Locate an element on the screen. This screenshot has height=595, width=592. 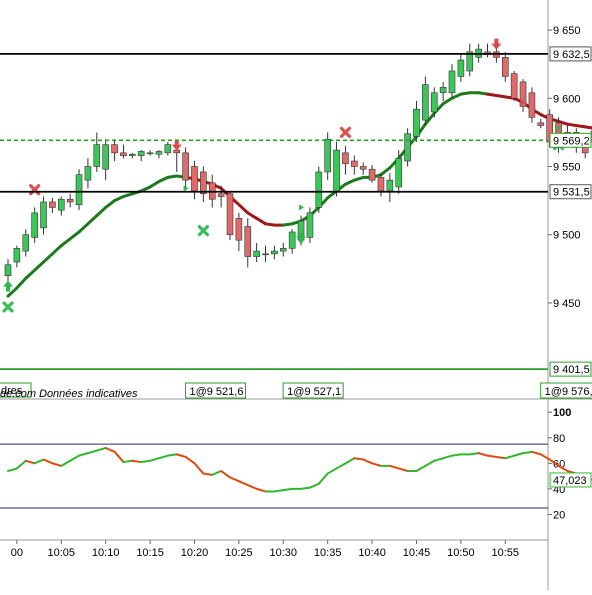
time-tick-label: 10:50 is located at coordinates (461, 553).